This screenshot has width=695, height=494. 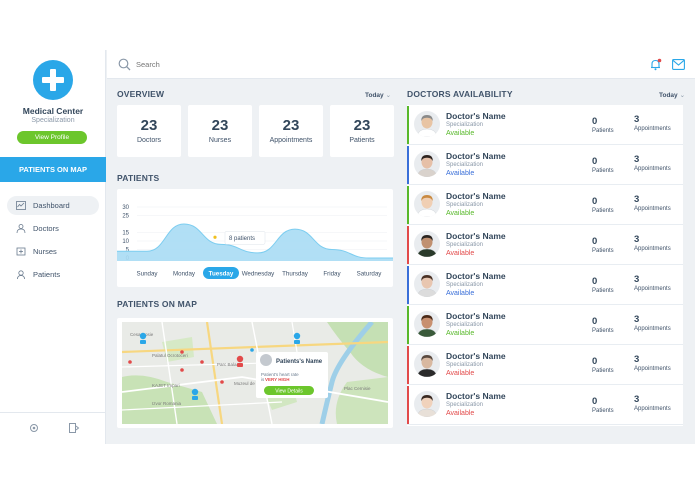 I want to click on x-tick-label-monday: Monday, so click(x=184, y=274).